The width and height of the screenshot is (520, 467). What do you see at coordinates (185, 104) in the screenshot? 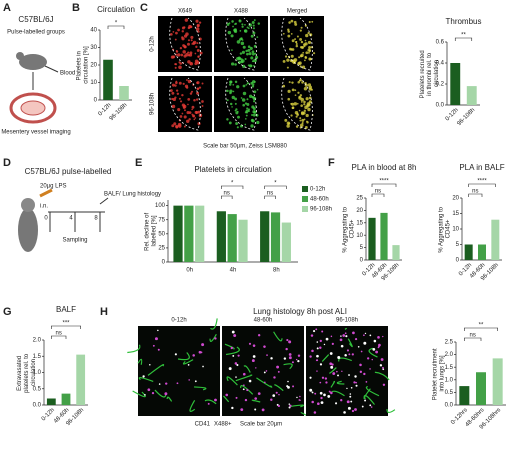
I see `micrograph` at bounding box center [185, 104].